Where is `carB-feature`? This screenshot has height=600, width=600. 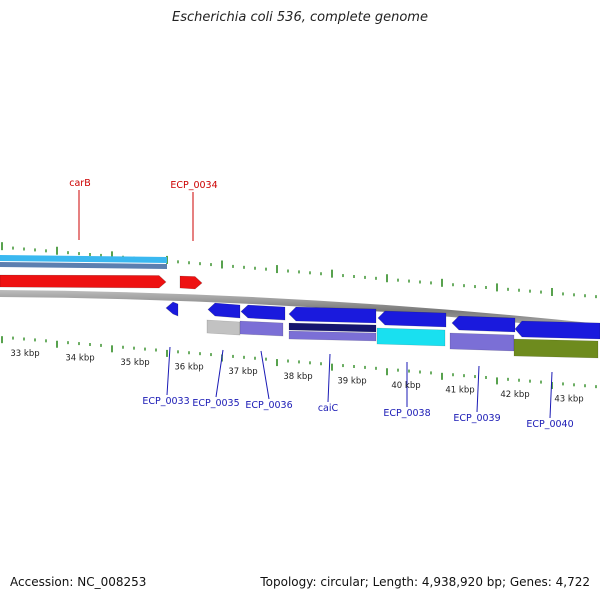 carB-feature is located at coordinates (83, 281).